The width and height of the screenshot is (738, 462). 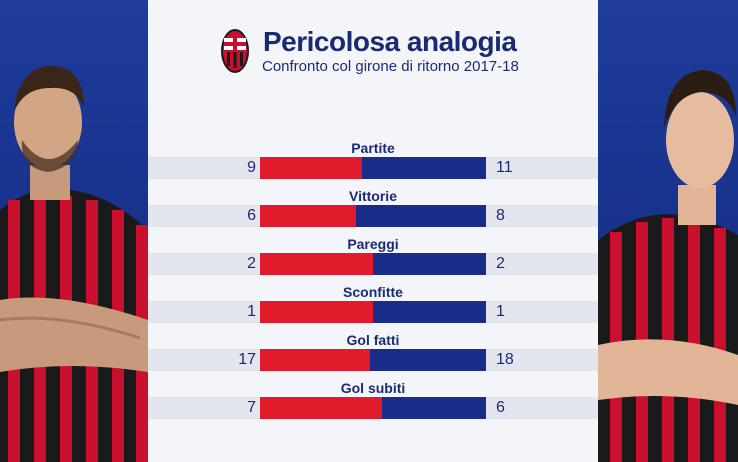 What do you see at coordinates (251, 263) in the screenshot?
I see `left-value: 2` at bounding box center [251, 263].